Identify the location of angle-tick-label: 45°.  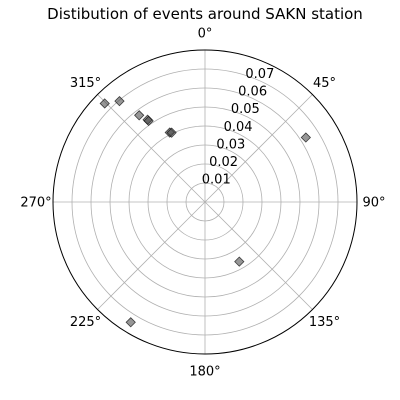
(324, 83).